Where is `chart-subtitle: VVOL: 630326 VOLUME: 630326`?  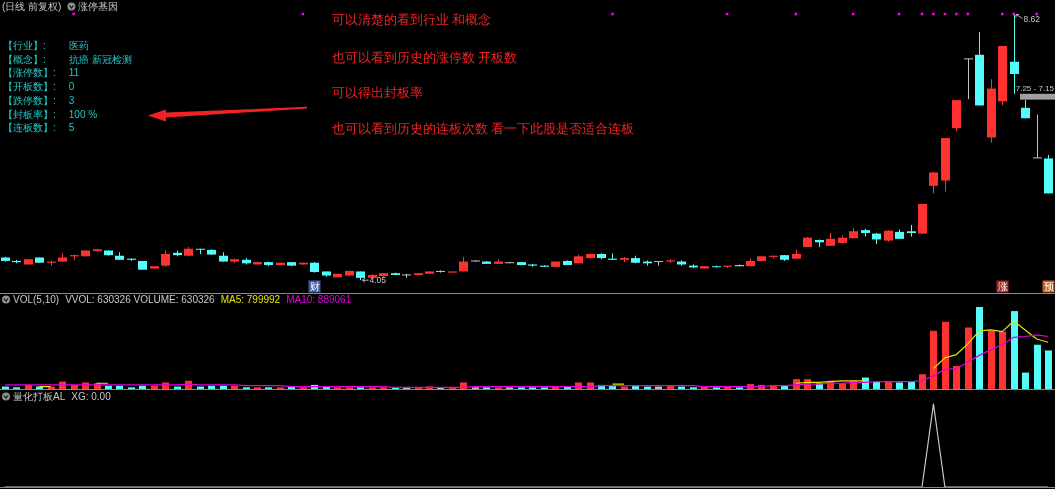 chart-subtitle: VVOL: 630326 VOLUME: 630326 is located at coordinates (140, 299).